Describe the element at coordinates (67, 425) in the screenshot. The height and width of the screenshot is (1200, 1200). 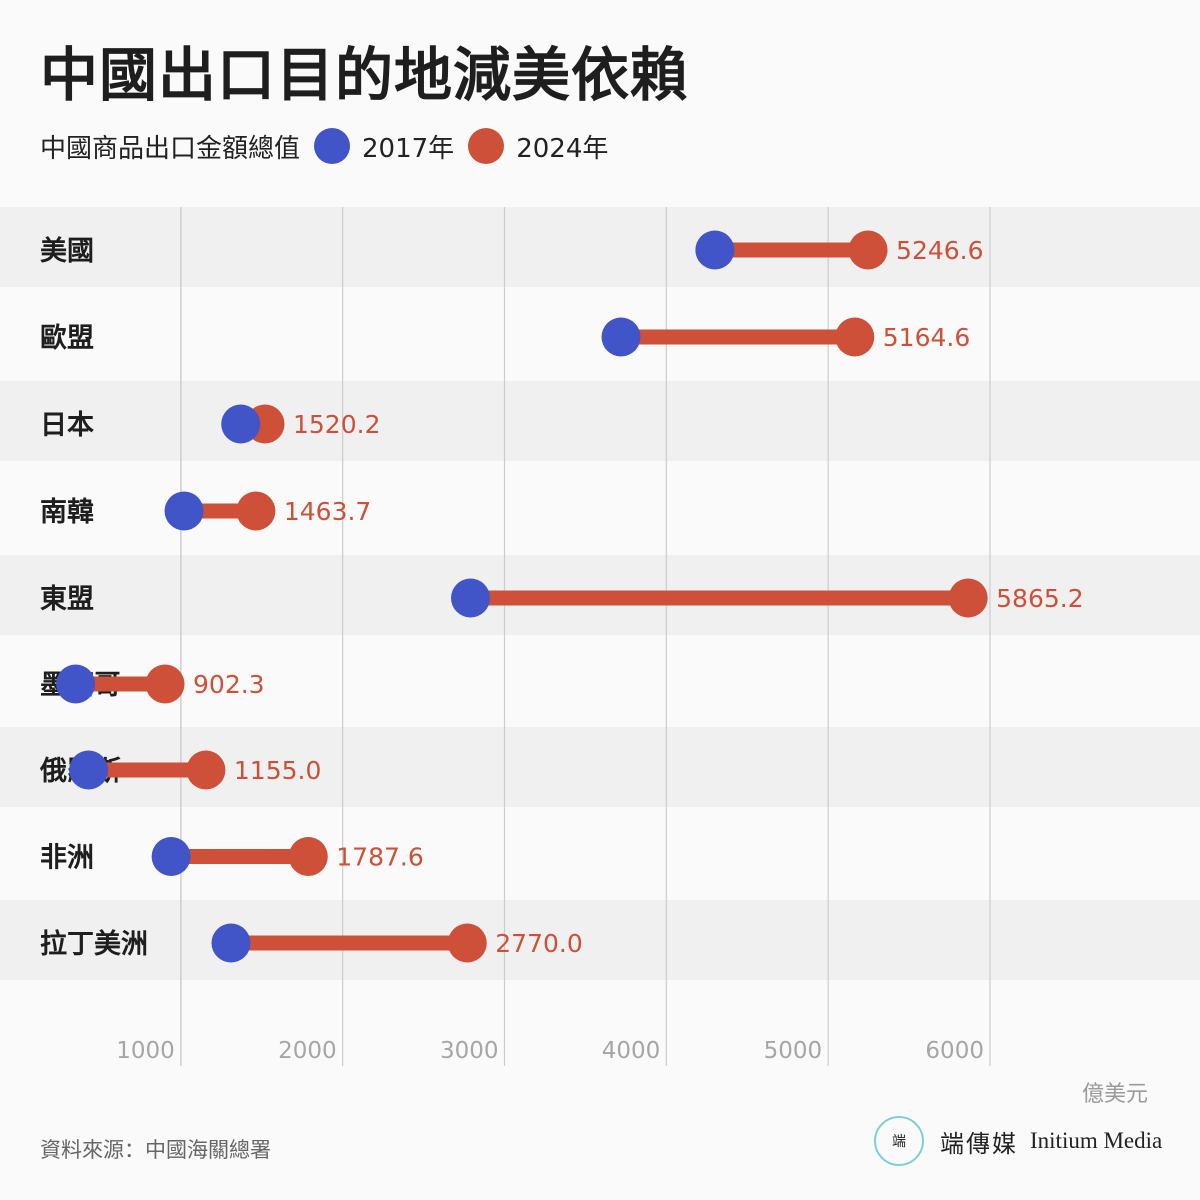
I see `category-label: 日本` at that location.